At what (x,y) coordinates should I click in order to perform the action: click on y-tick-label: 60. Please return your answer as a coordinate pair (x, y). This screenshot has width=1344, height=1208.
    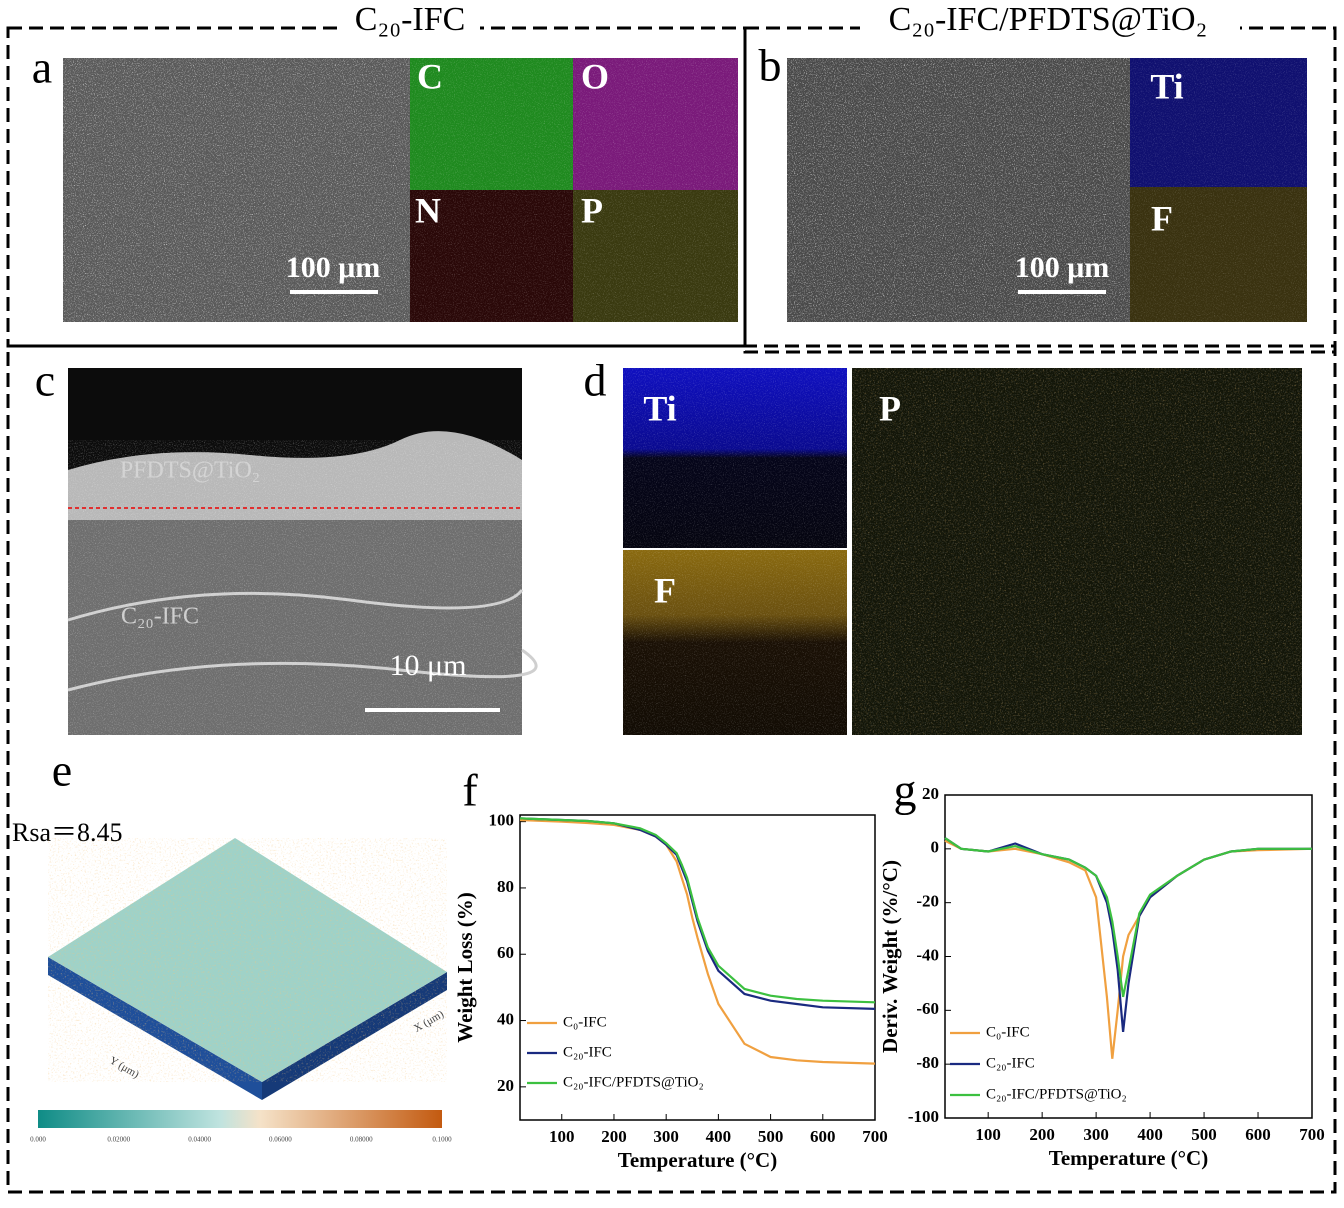
    Looking at the image, I should click on (505, 952).